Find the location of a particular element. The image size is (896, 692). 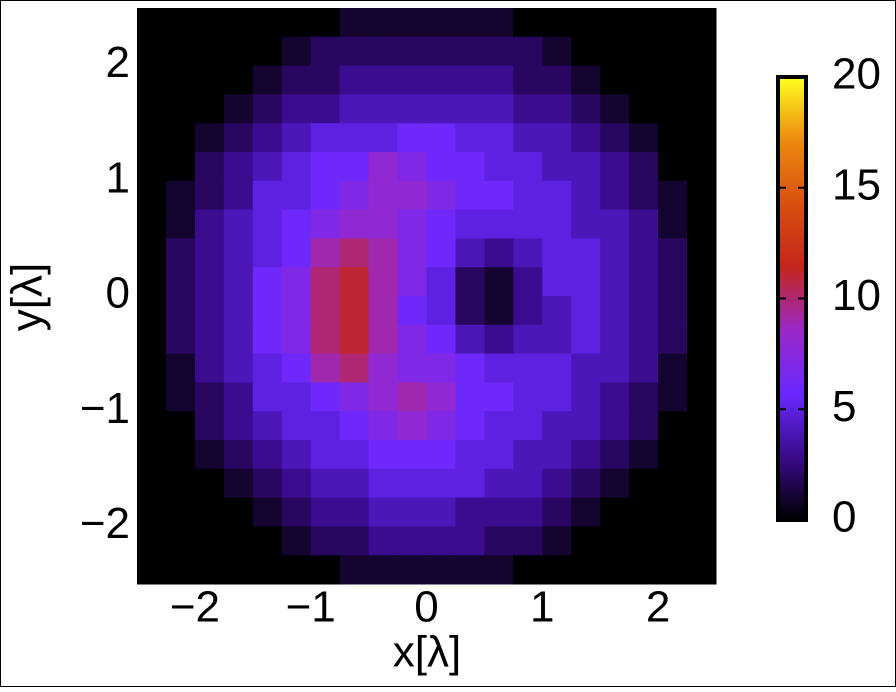

x-tick-label: 2 is located at coordinates (658, 607).